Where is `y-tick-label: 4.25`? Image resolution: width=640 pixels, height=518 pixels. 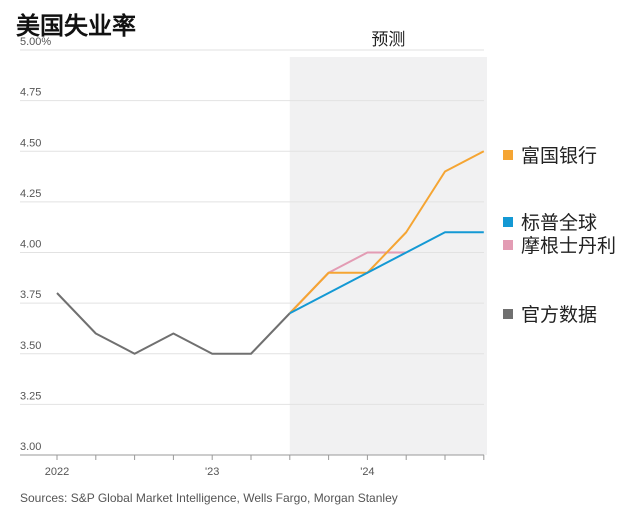
y-tick-label: 4.25 is located at coordinates (30, 194).